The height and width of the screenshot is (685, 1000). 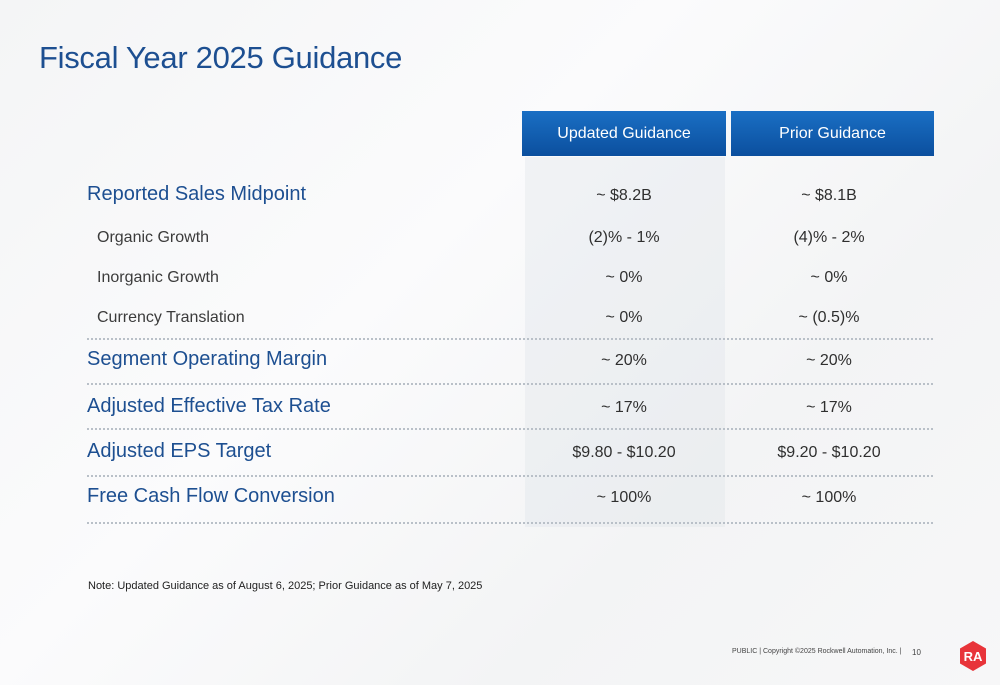 What do you see at coordinates (625, 342) in the screenshot?
I see `updated-column-shade` at bounding box center [625, 342].